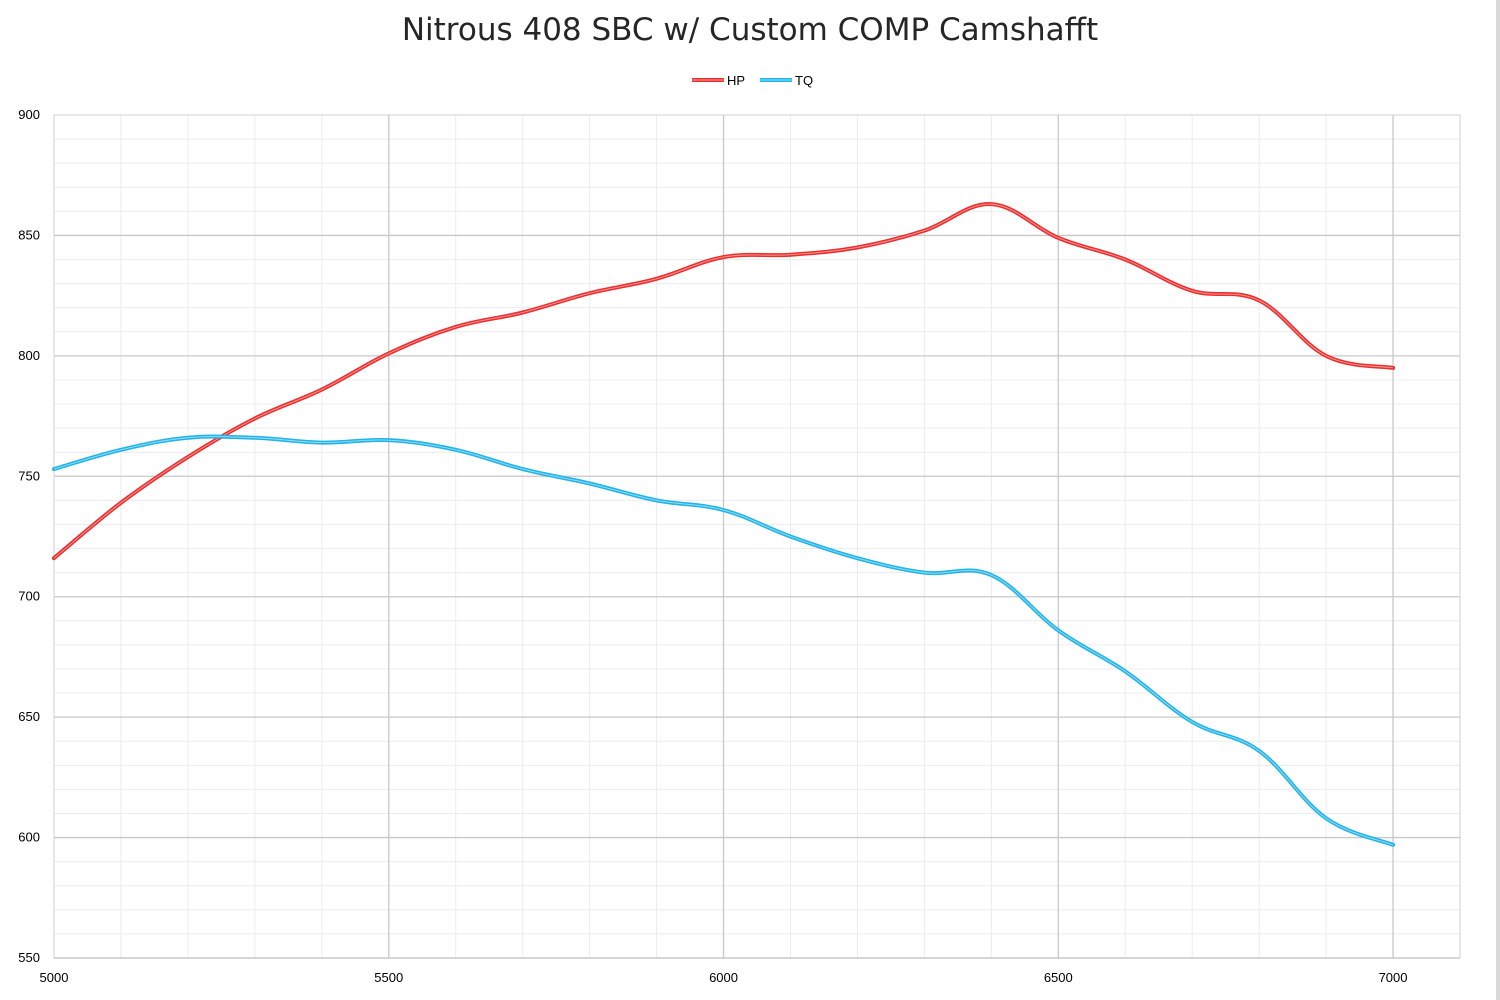  Describe the element at coordinates (29, 475) in the screenshot. I see `y-tick-label: 750` at that location.